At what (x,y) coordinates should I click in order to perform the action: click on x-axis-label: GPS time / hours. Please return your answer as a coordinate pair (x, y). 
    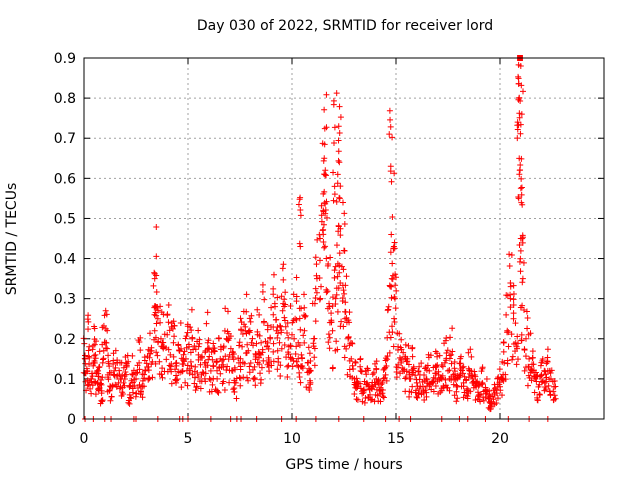
    Looking at the image, I should click on (344, 465).